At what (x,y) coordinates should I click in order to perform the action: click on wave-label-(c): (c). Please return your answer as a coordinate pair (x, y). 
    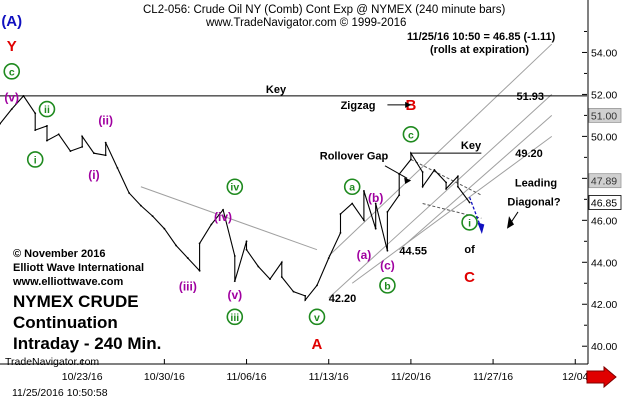
    Looking at the image, I should click on (387, 265).